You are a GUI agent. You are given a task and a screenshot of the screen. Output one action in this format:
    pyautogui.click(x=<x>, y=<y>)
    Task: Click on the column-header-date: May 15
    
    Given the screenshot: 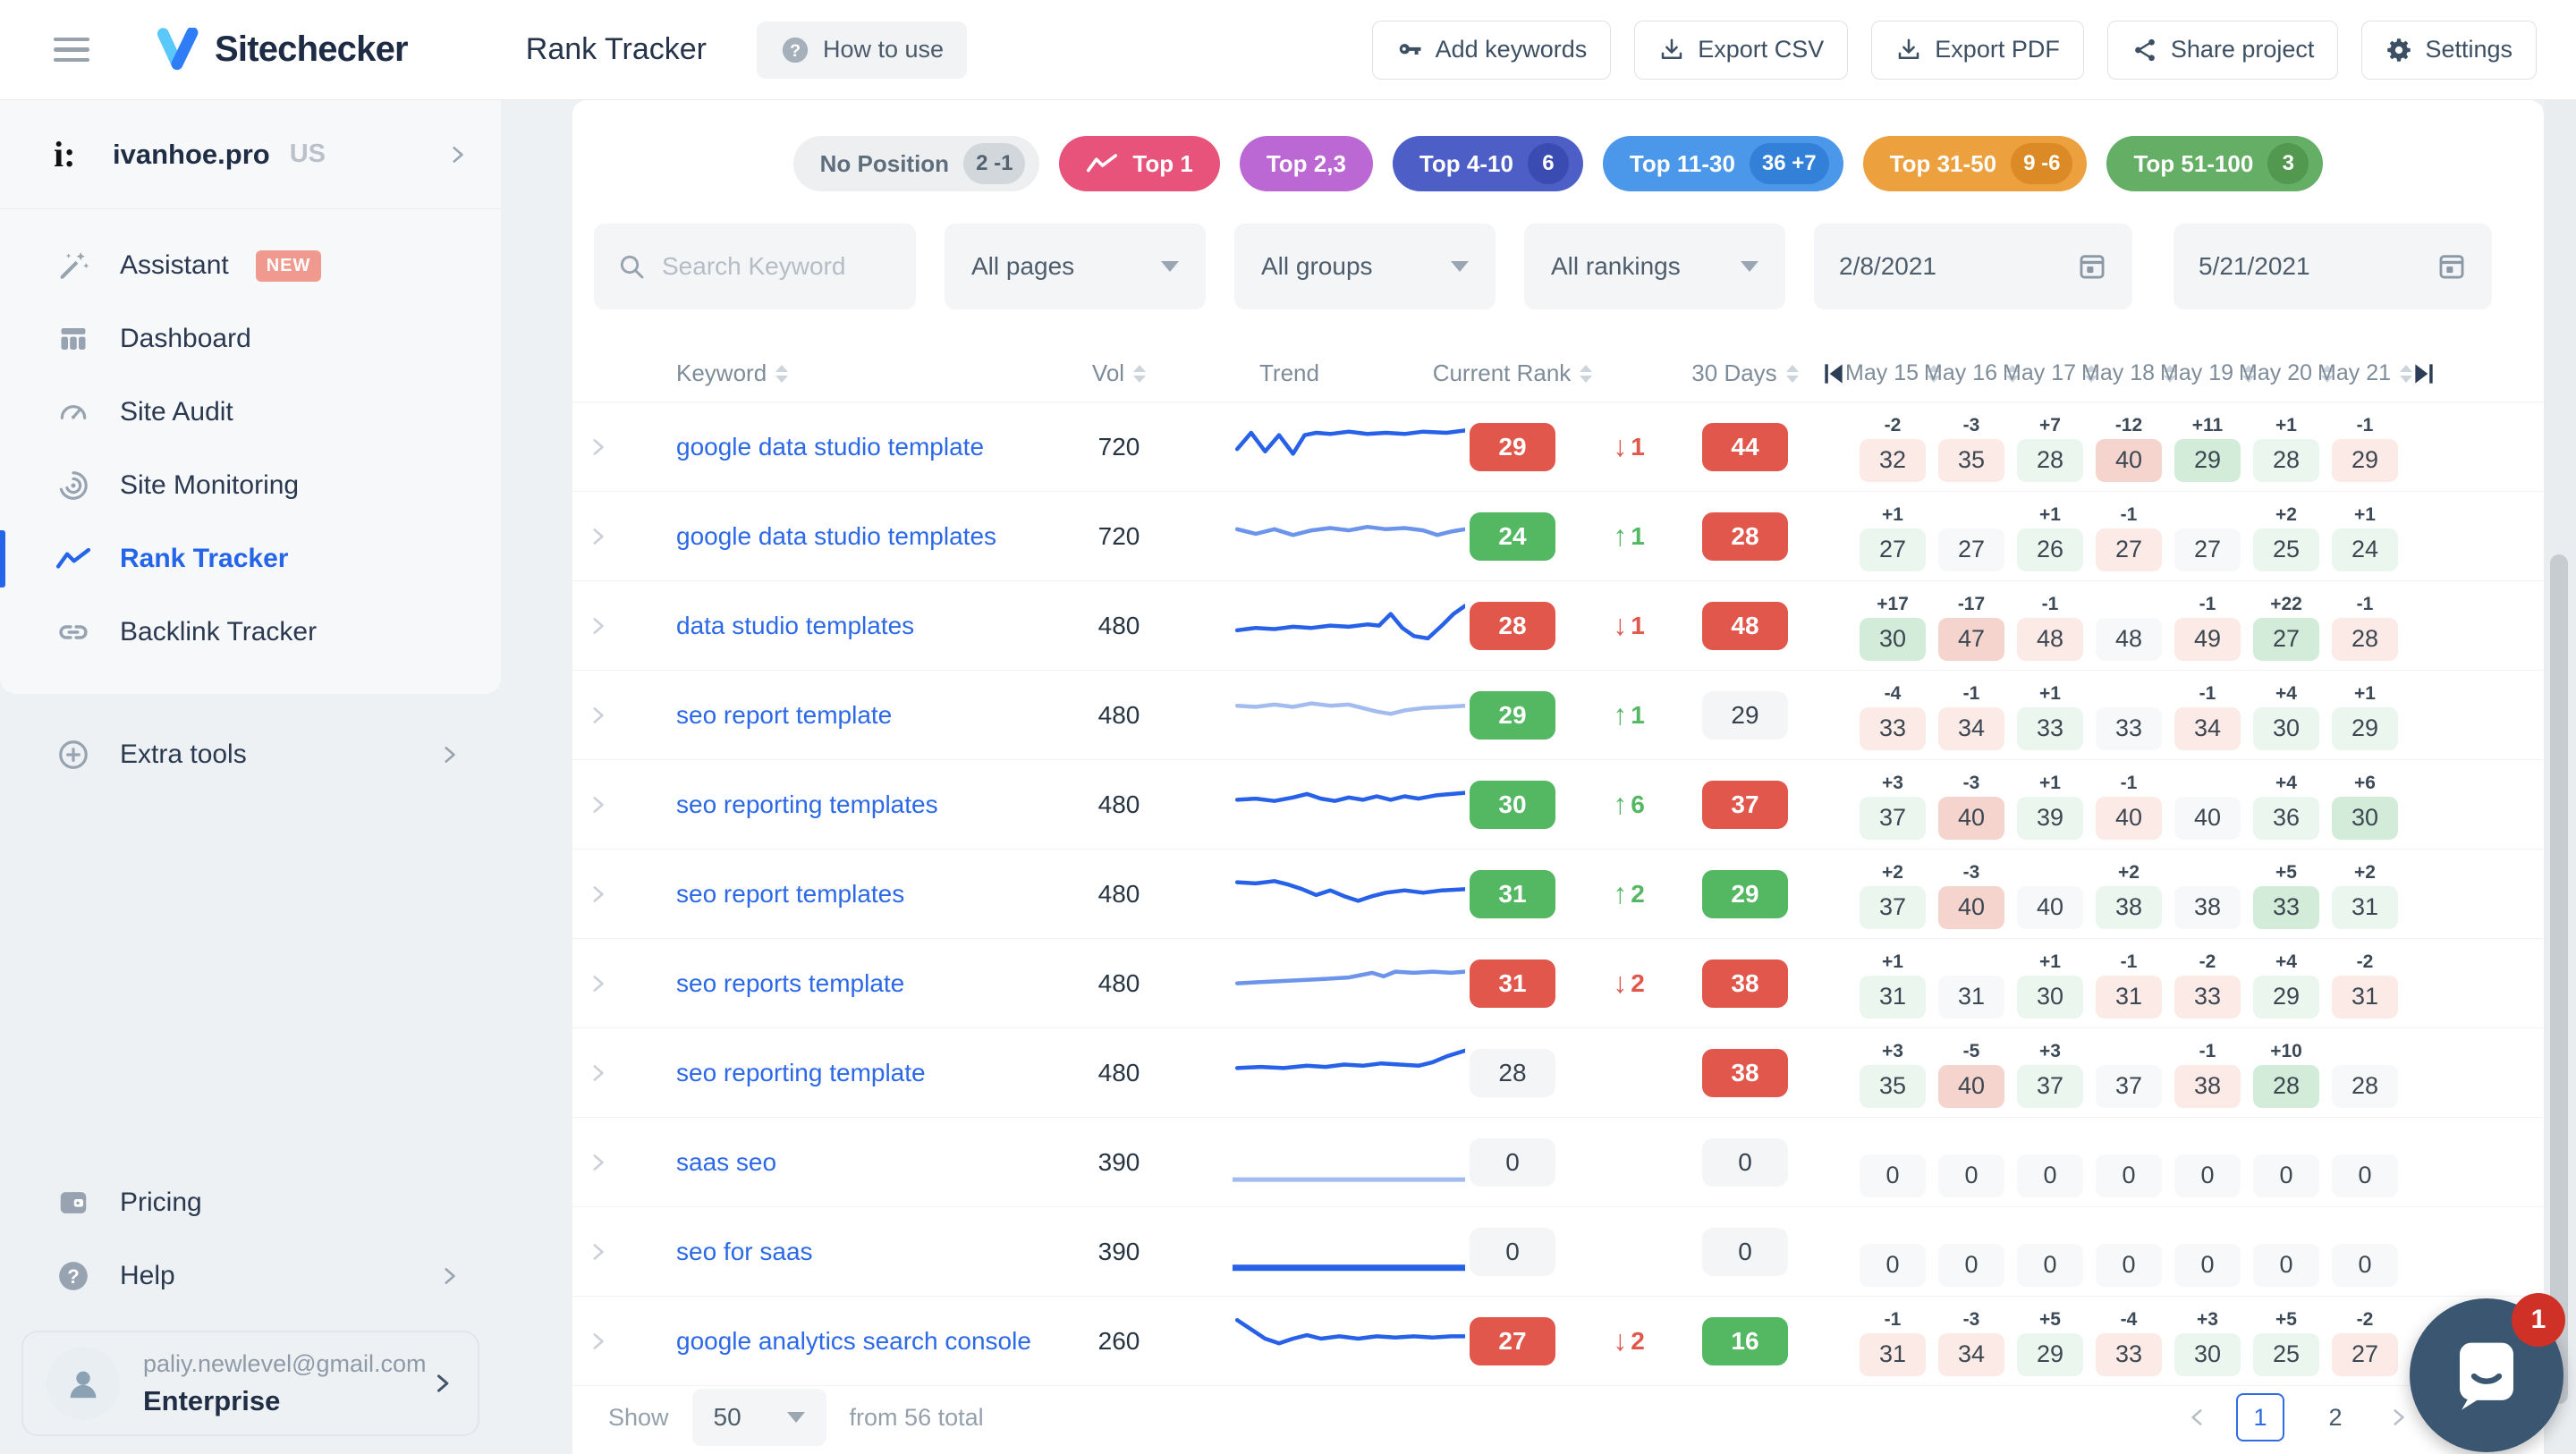 What is the action you would take?
    pyautogui.click(x=1892, y=373)
    